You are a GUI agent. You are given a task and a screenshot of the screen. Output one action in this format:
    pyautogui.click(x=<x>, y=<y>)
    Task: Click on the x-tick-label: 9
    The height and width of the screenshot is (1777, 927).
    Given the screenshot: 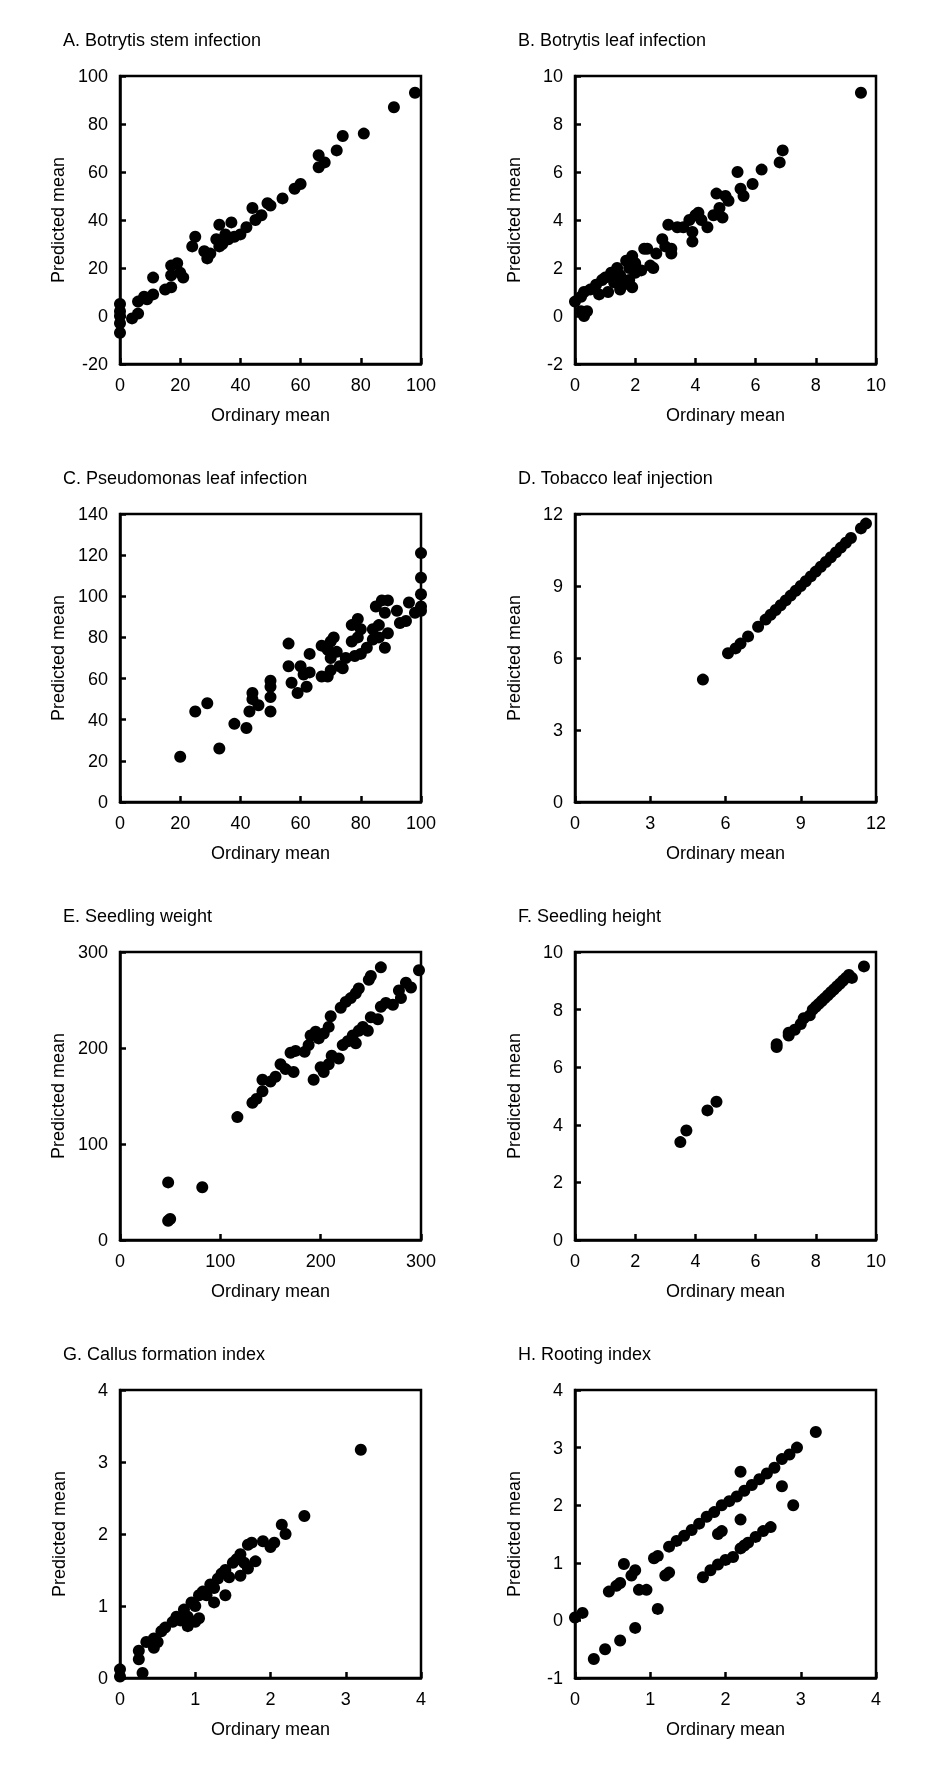 What is the action you would take?
    pyautogui.click(x=800, y=823)
    